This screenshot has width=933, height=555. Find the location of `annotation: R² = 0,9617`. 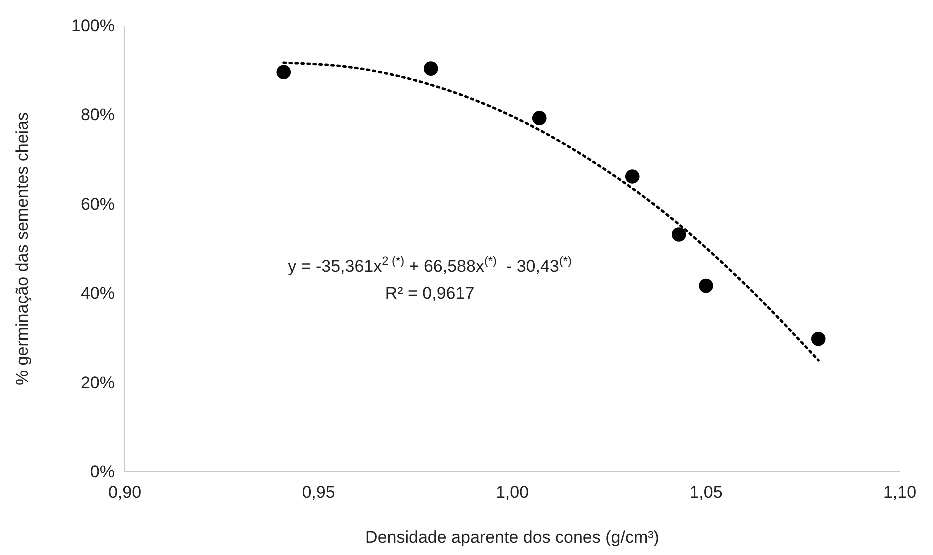

annotation: R² = 0,9617 is located at coordinates (430, 293).